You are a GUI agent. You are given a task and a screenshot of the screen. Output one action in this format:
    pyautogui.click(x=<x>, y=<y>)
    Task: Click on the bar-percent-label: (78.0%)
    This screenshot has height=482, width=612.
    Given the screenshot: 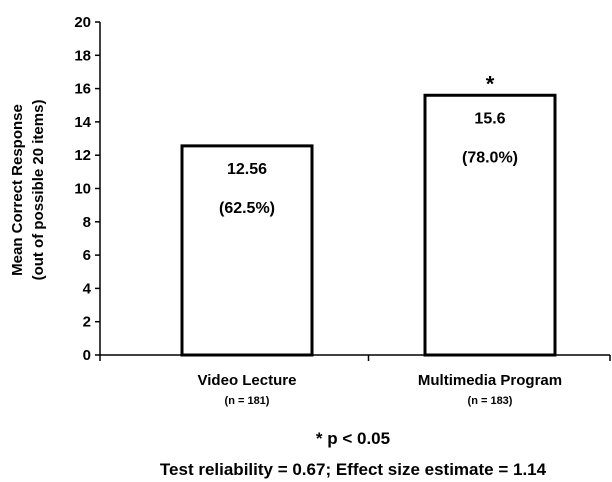 What is the action you would take?
    pyautogui.click(x=490, y=157)
    